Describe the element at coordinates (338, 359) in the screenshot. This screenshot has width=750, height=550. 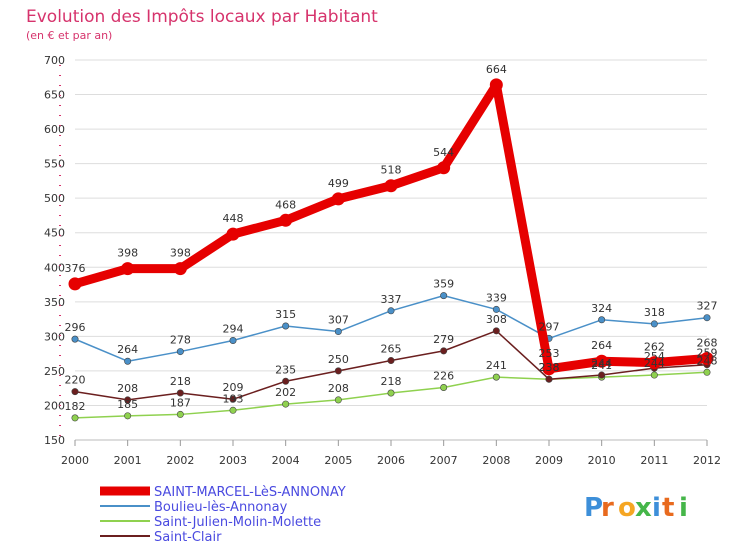
I see `data-label-saint-clair: 250` at that location.